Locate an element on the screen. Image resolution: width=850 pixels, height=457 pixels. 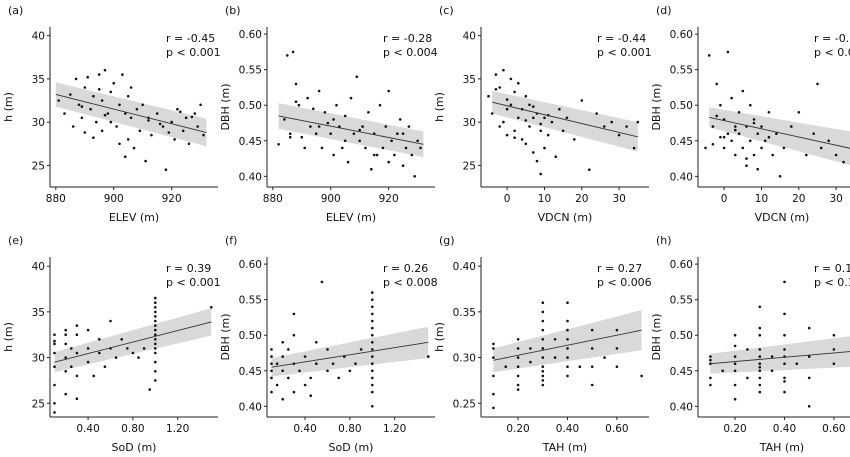
y-axis-label: DBH (m) is located at coordinates (656, 336).